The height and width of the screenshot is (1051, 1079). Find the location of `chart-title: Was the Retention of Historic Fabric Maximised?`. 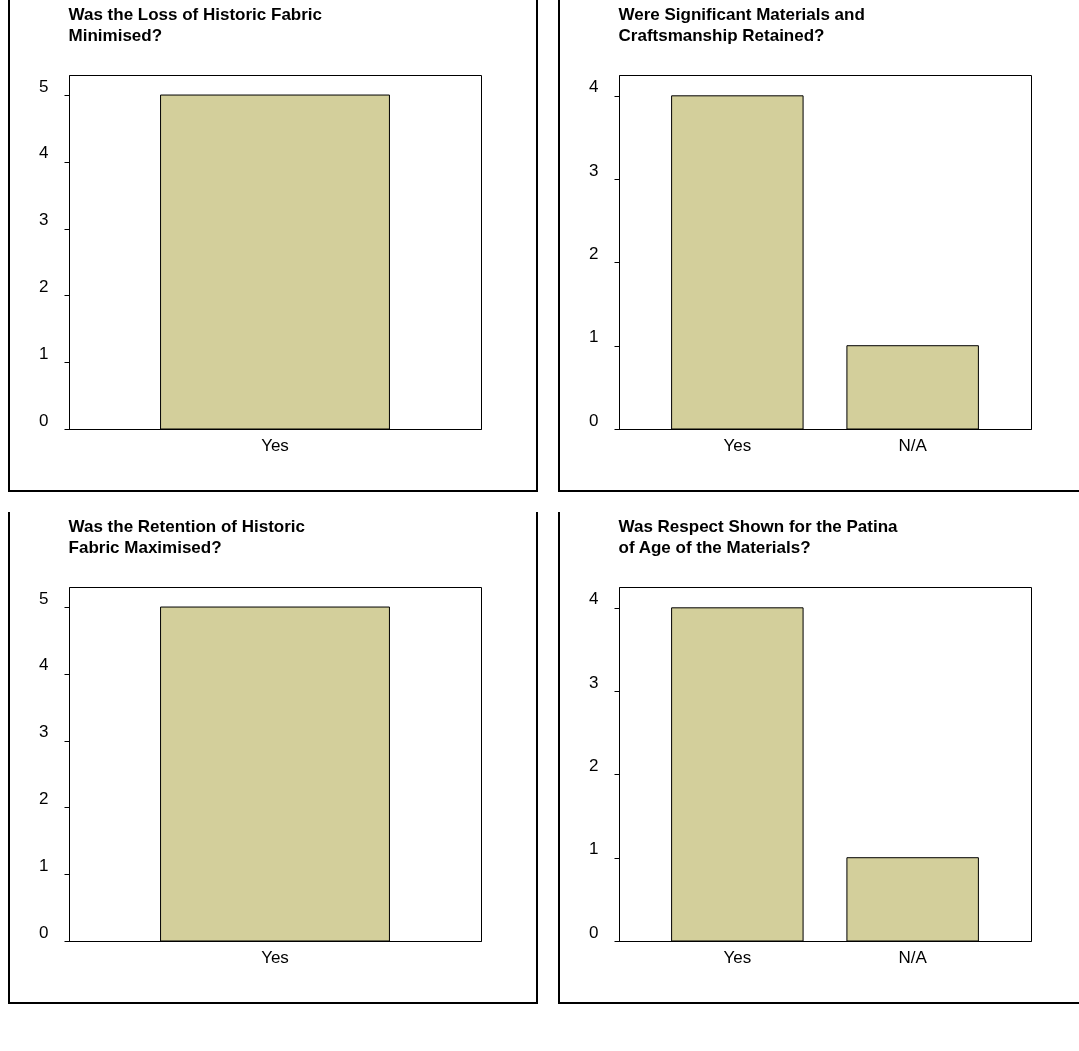

chart-title: Was the Retention of Historic Fabric Maximised? is located at coordinates (186, 537).